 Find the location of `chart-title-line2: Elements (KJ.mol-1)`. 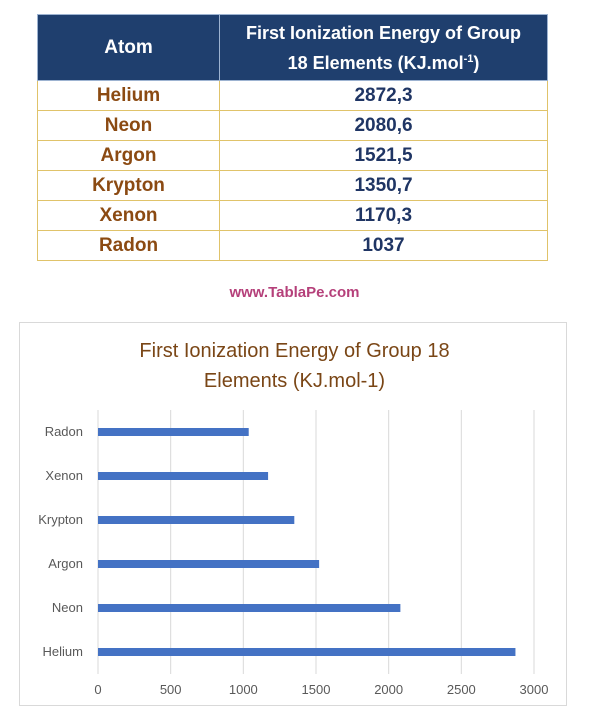

chart-title-line2: Elements (KJ.mol-1) is located at coordinates (294, 381).